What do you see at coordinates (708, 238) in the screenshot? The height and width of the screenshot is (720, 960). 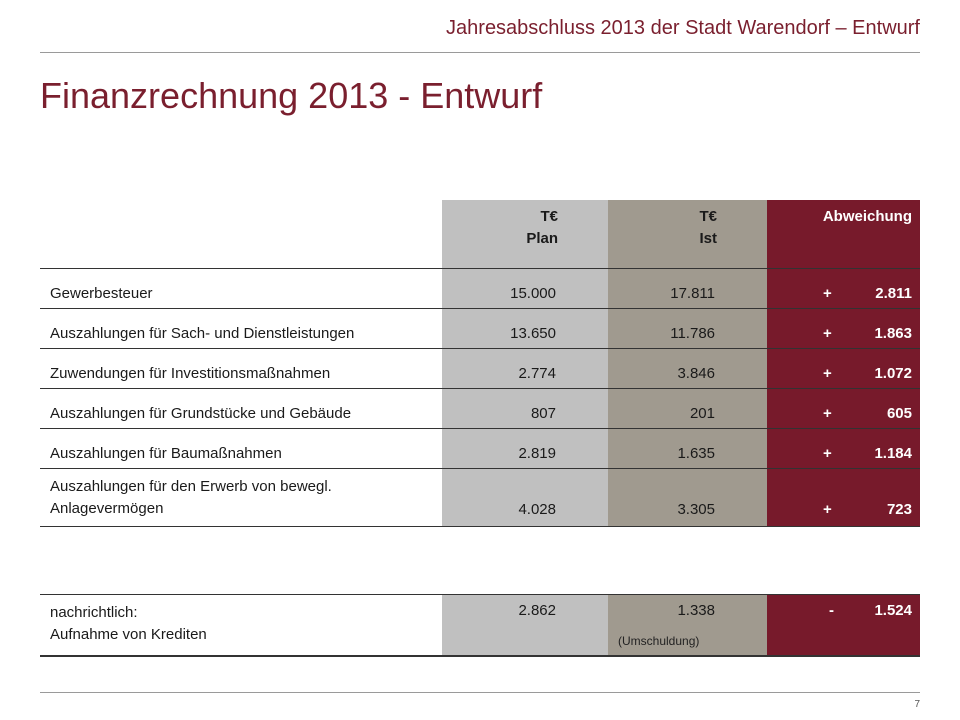 I see `column-header-ist-label: Ist` at bounding box center [708, 238].